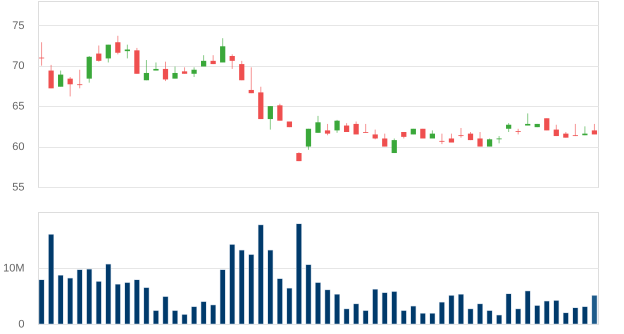 The width and height of the screenshot is (624, 334). I want to click on y-tick-label: 70, so click(18, 66).